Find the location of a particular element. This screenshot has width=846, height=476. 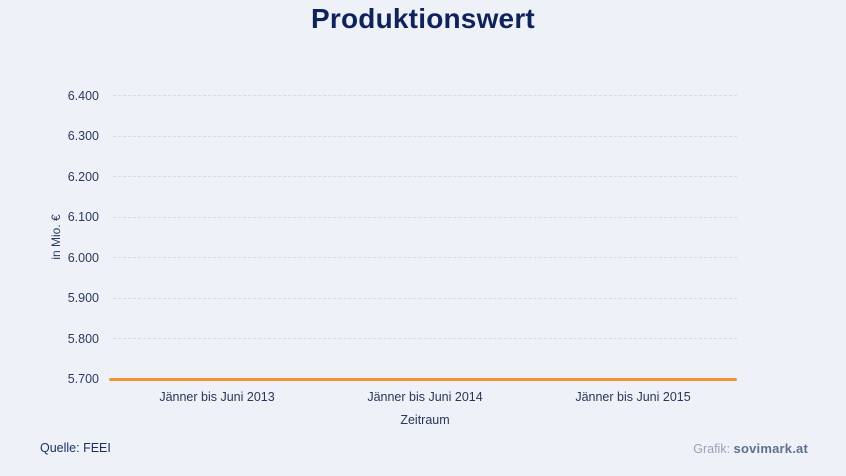

chart-title: Produktionswert is located at coordinates (423, 18).